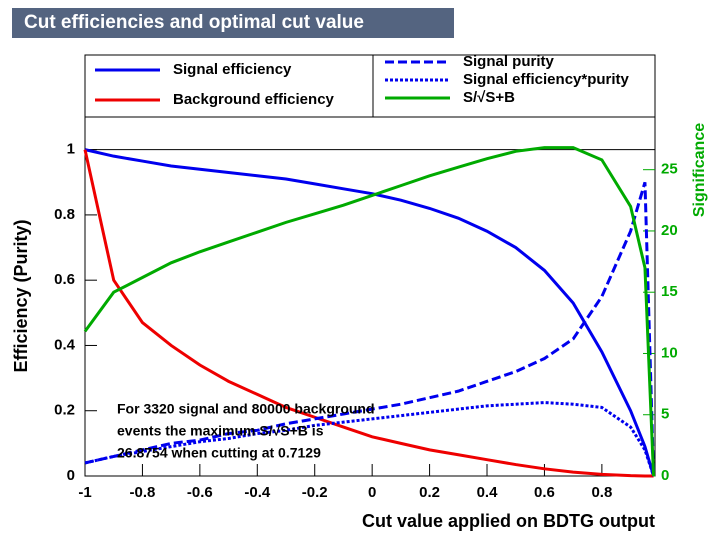  What do you see at coordinates (372, 492) in the screenshot?
I see `x-tick-label: 0` at bounding box center [372, 492].